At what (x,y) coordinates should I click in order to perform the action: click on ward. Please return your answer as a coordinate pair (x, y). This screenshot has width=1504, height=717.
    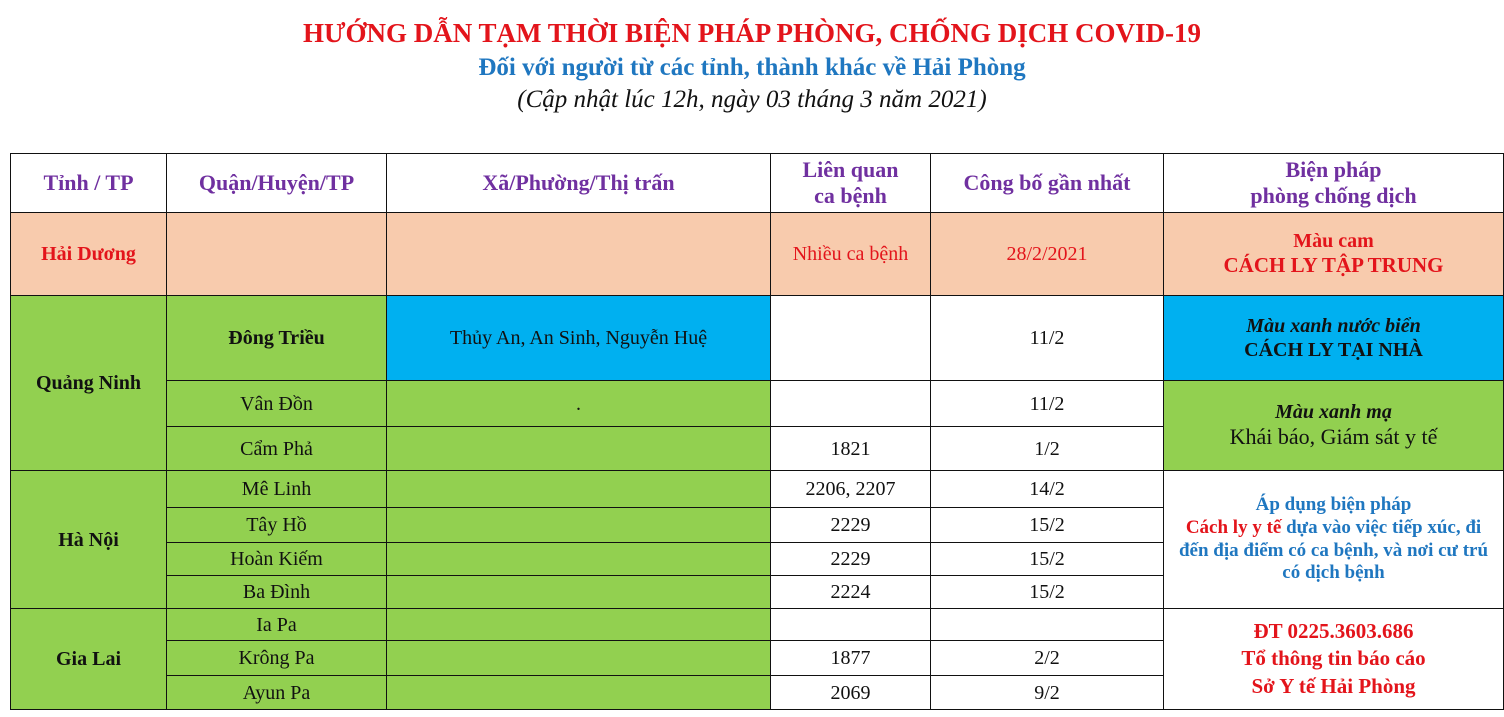
    Looking at the image, I should click on (578, 448).